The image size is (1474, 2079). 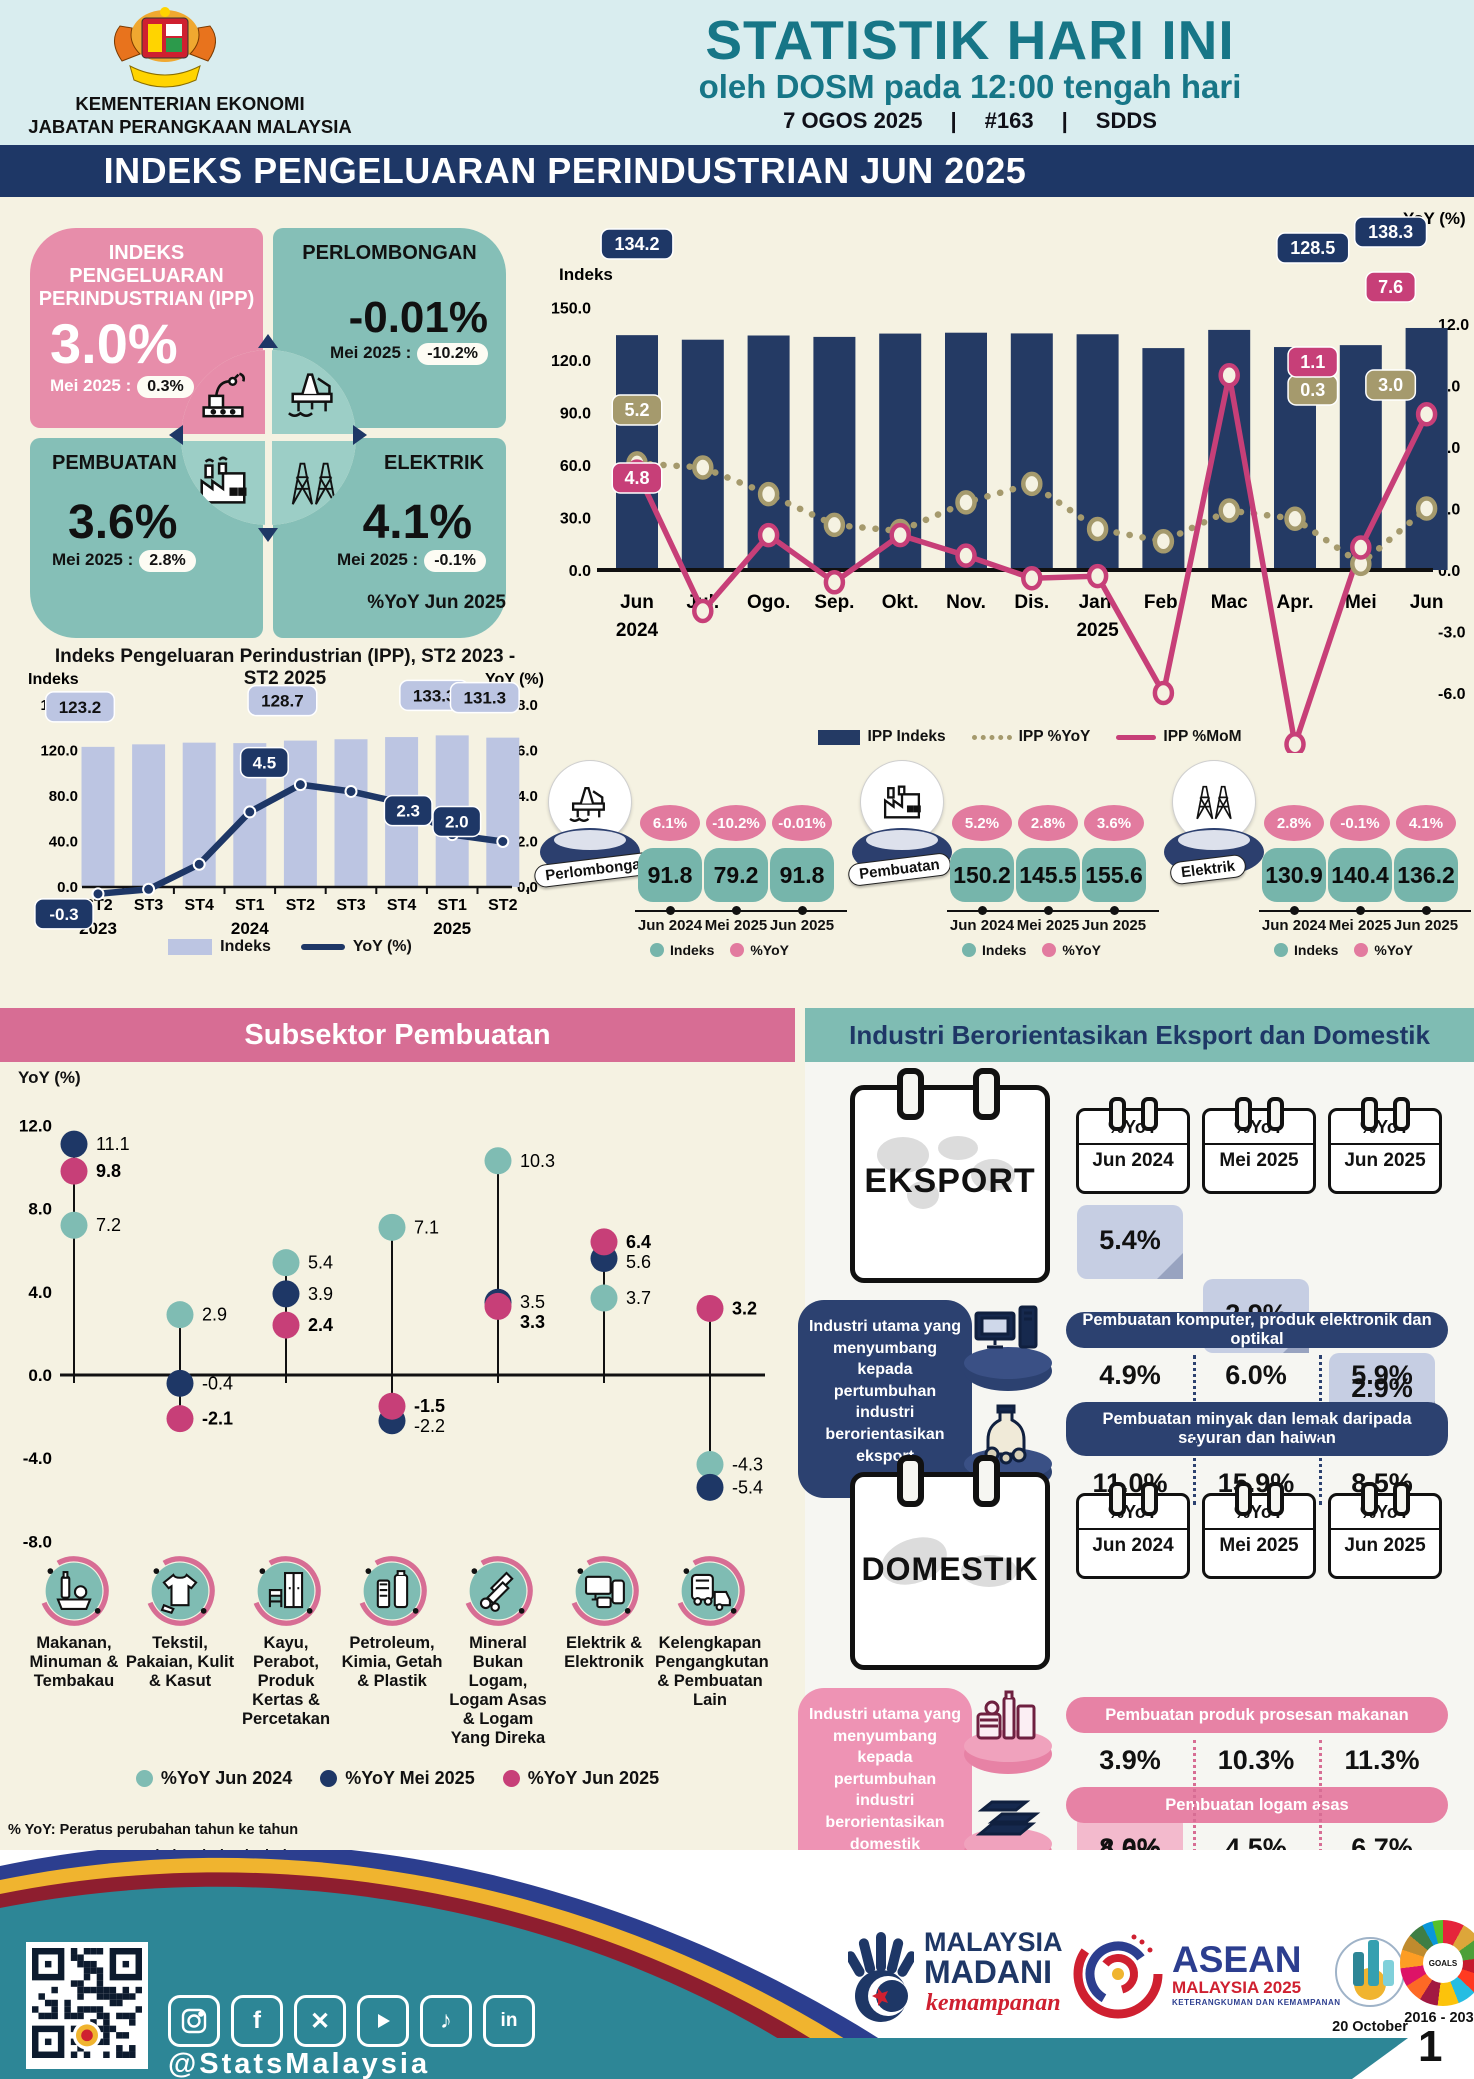 I want to click on yoy-badge: 6.1%, so click(x=670, y=823).